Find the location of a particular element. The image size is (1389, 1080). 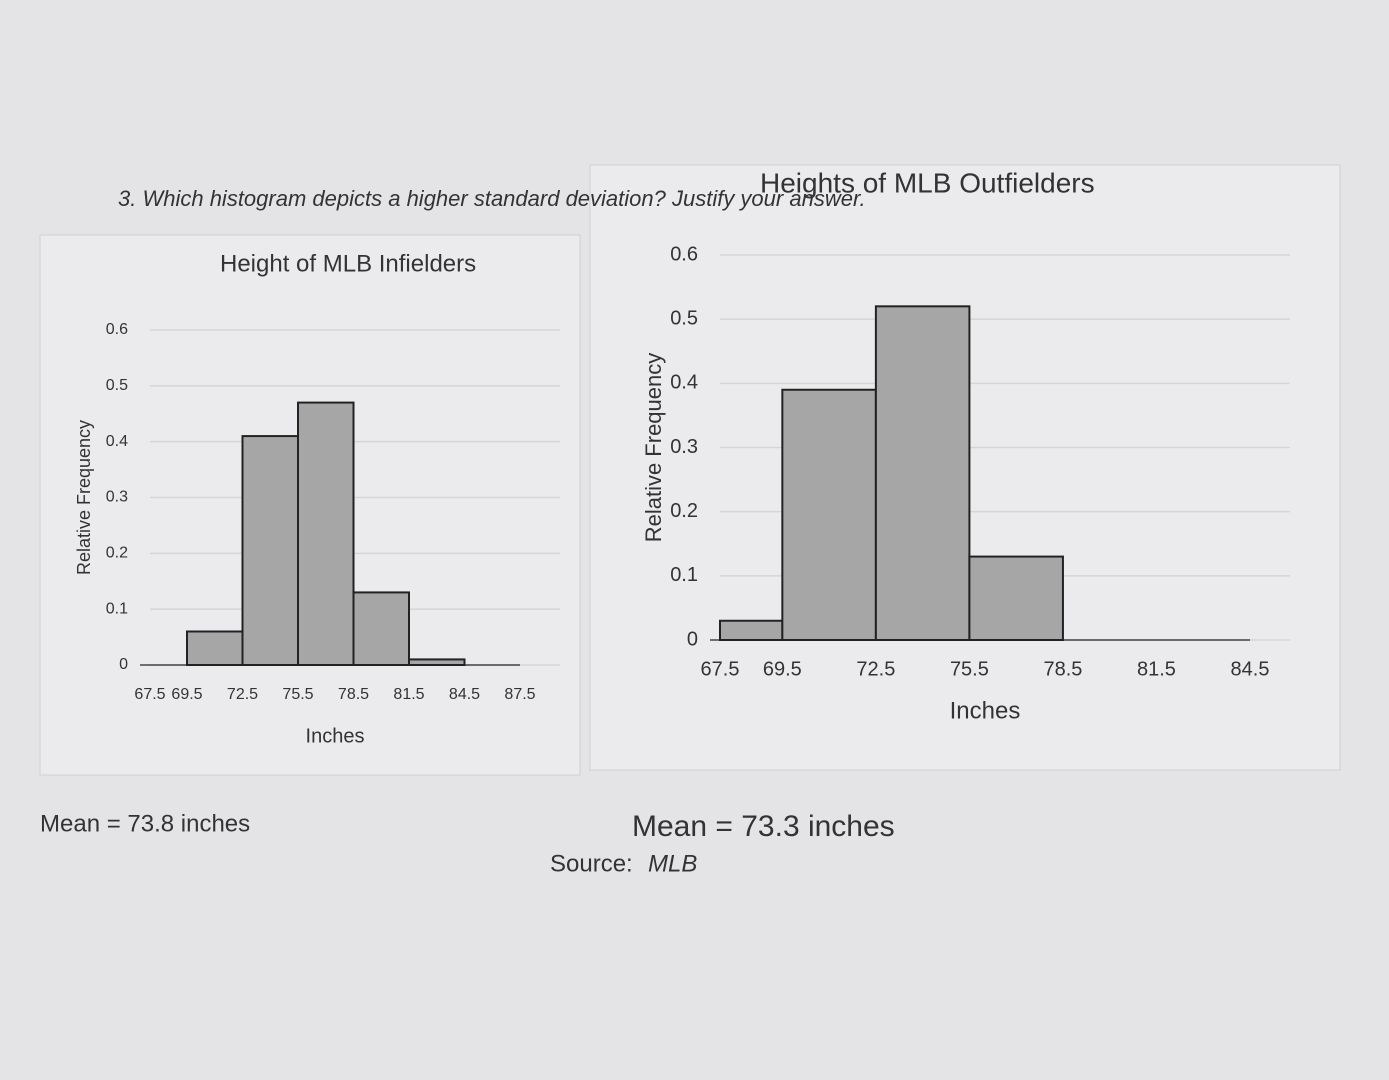

x-tick-label: 87.5 is located at coordinates (519, 694).